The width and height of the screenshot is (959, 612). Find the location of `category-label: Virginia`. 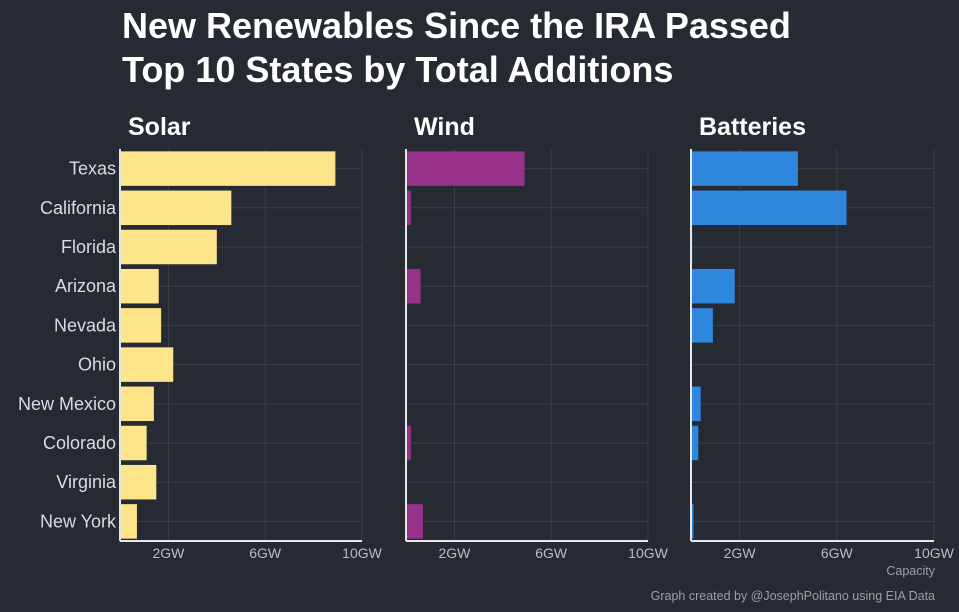

category-label: Virginia is located at coordinates (86, 482).